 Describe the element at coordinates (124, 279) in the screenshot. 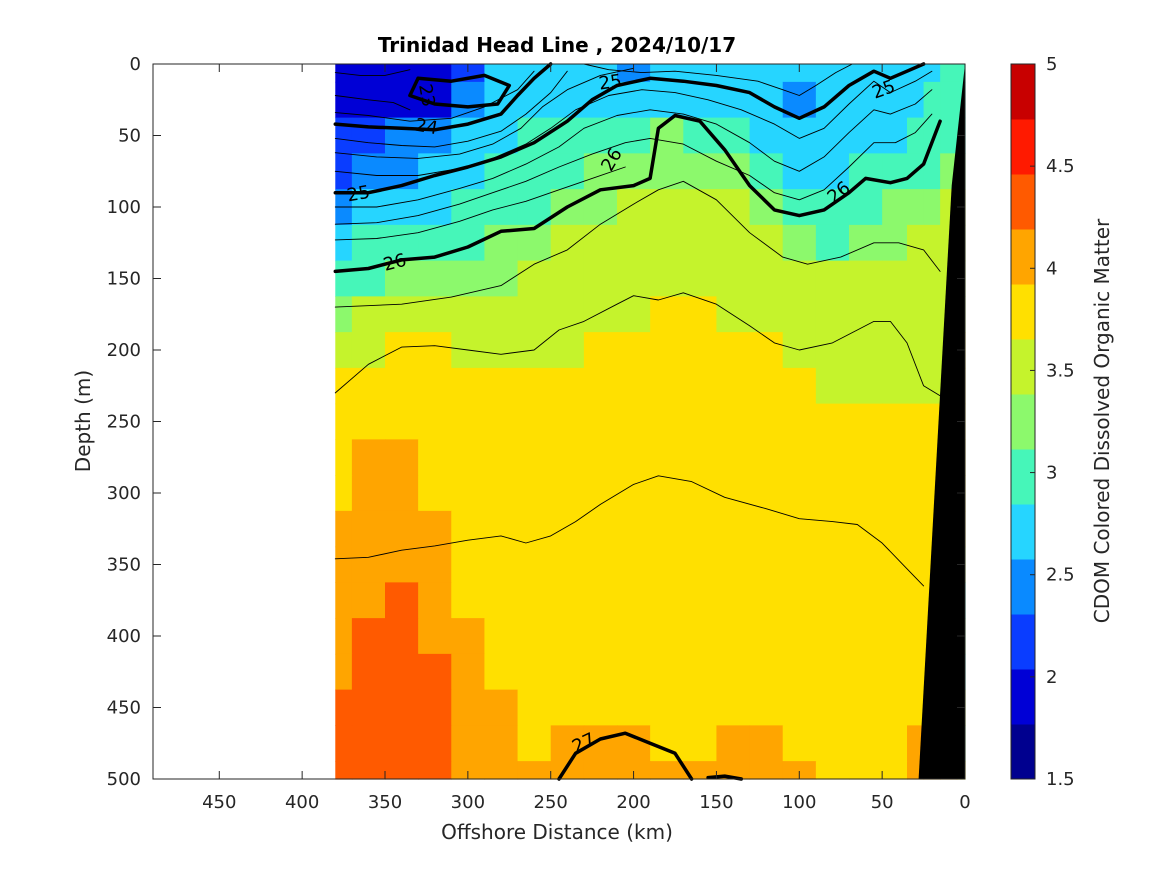

I see `y-tick-label: 150` at that location.